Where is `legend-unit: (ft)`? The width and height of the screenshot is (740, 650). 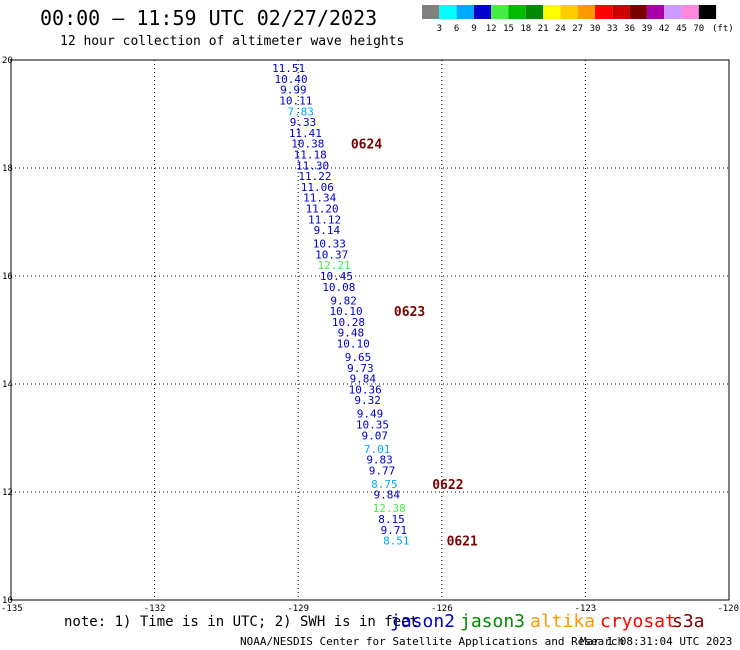 legend-unit: (ft) is located at coordinates (723, 29).